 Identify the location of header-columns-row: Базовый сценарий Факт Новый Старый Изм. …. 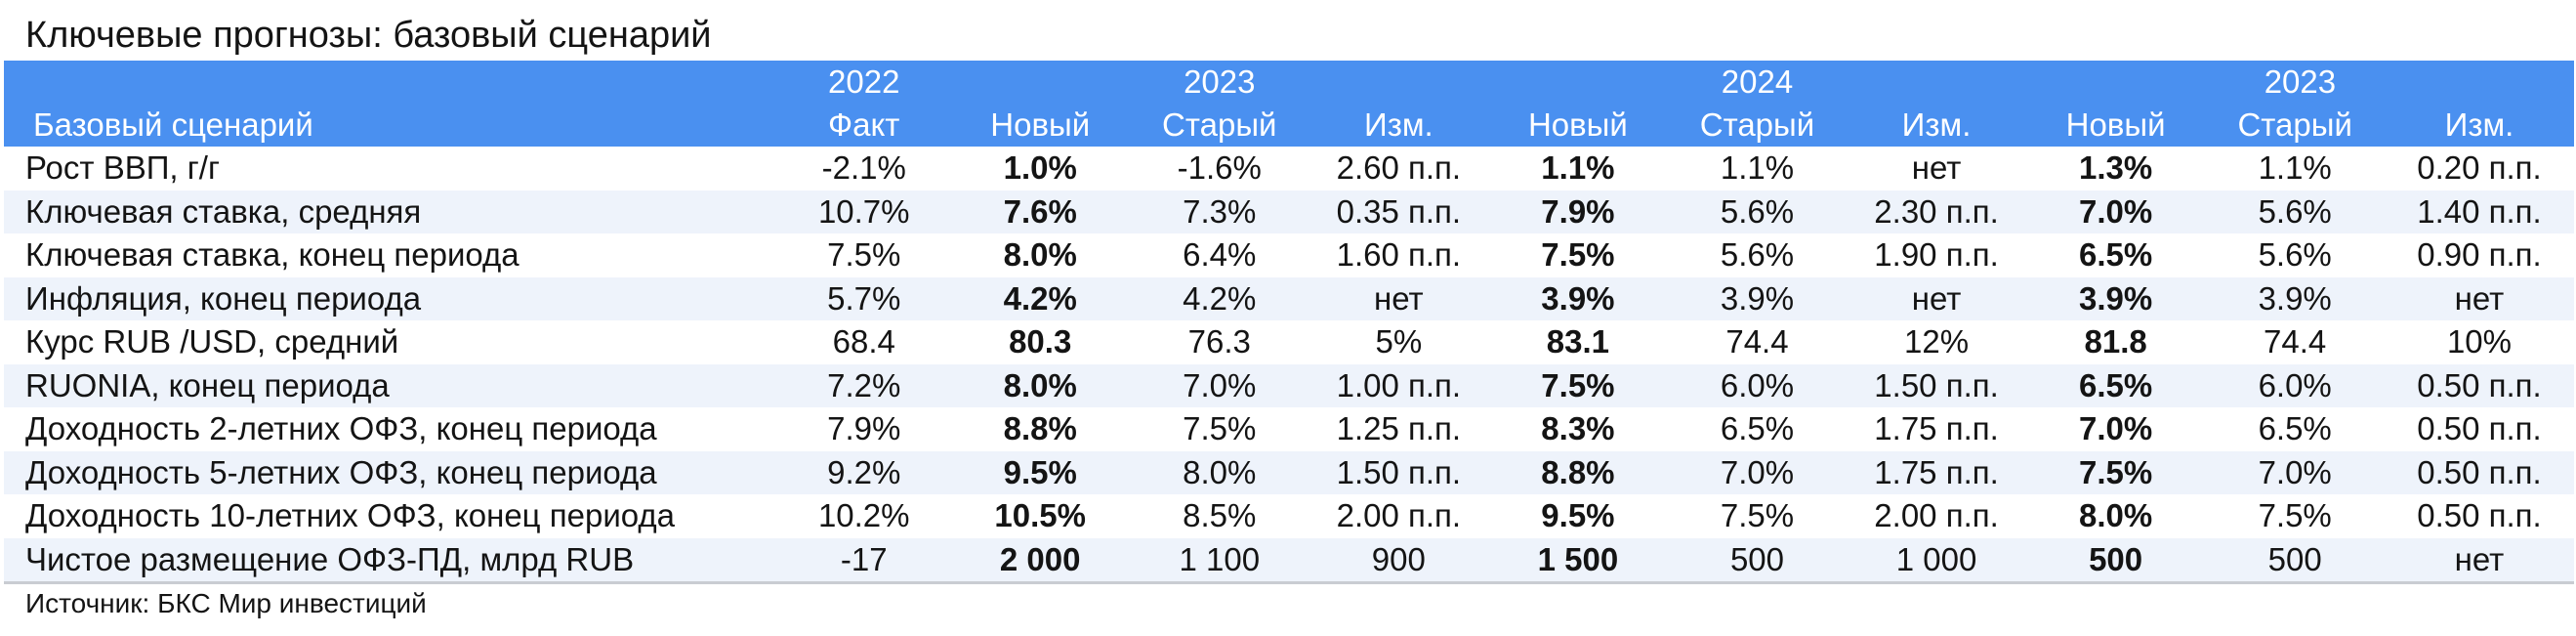
(1289, 125).